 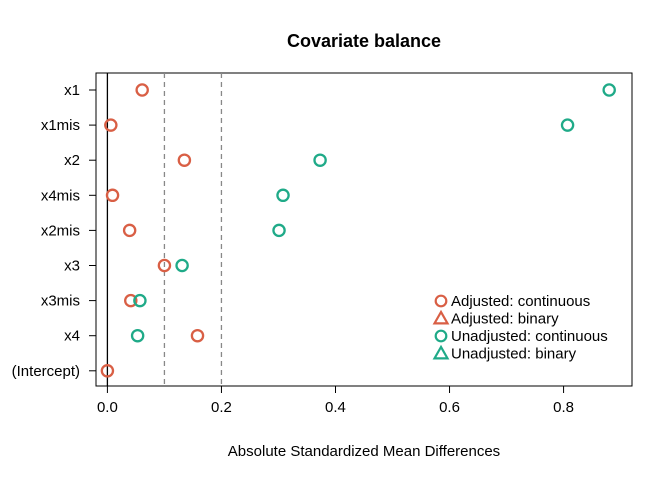 I want to click on y-tick-label: x4, so click(x=72, y=336).